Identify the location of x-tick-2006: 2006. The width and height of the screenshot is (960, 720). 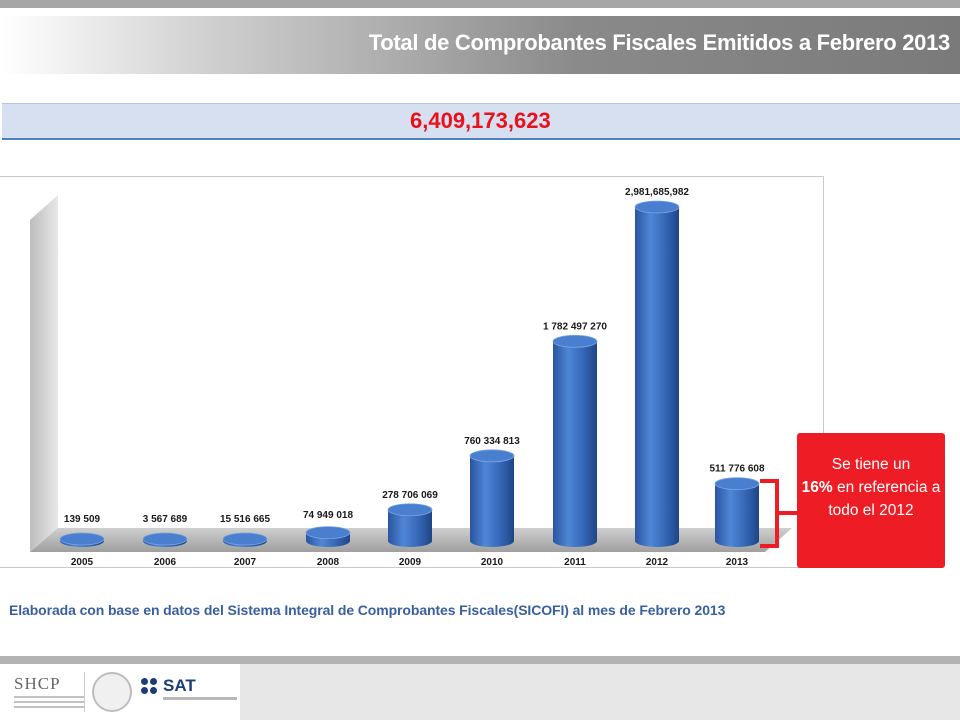
(165, 562).